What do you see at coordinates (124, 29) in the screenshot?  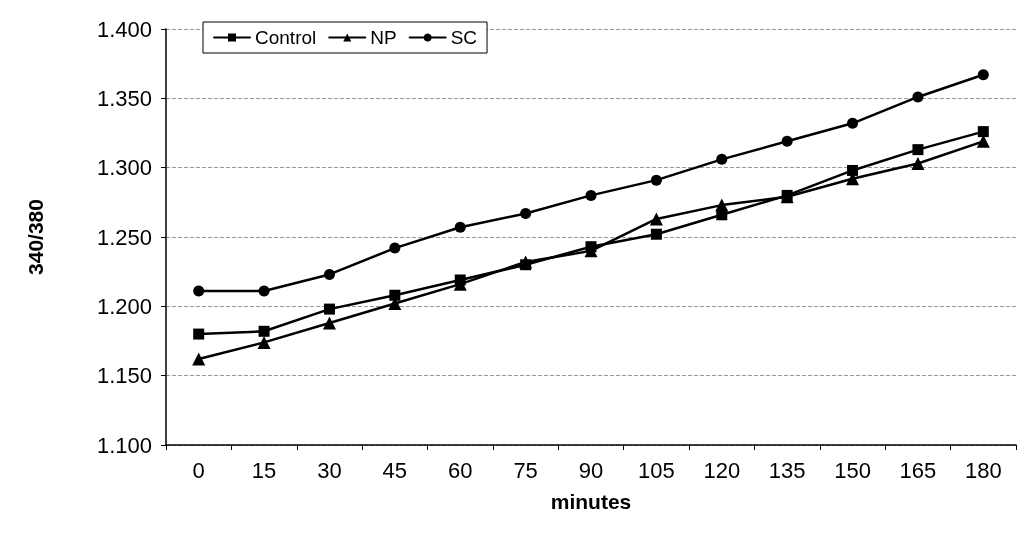 I see `y-tick-label: 1.400` at bounding box center [124, 29].